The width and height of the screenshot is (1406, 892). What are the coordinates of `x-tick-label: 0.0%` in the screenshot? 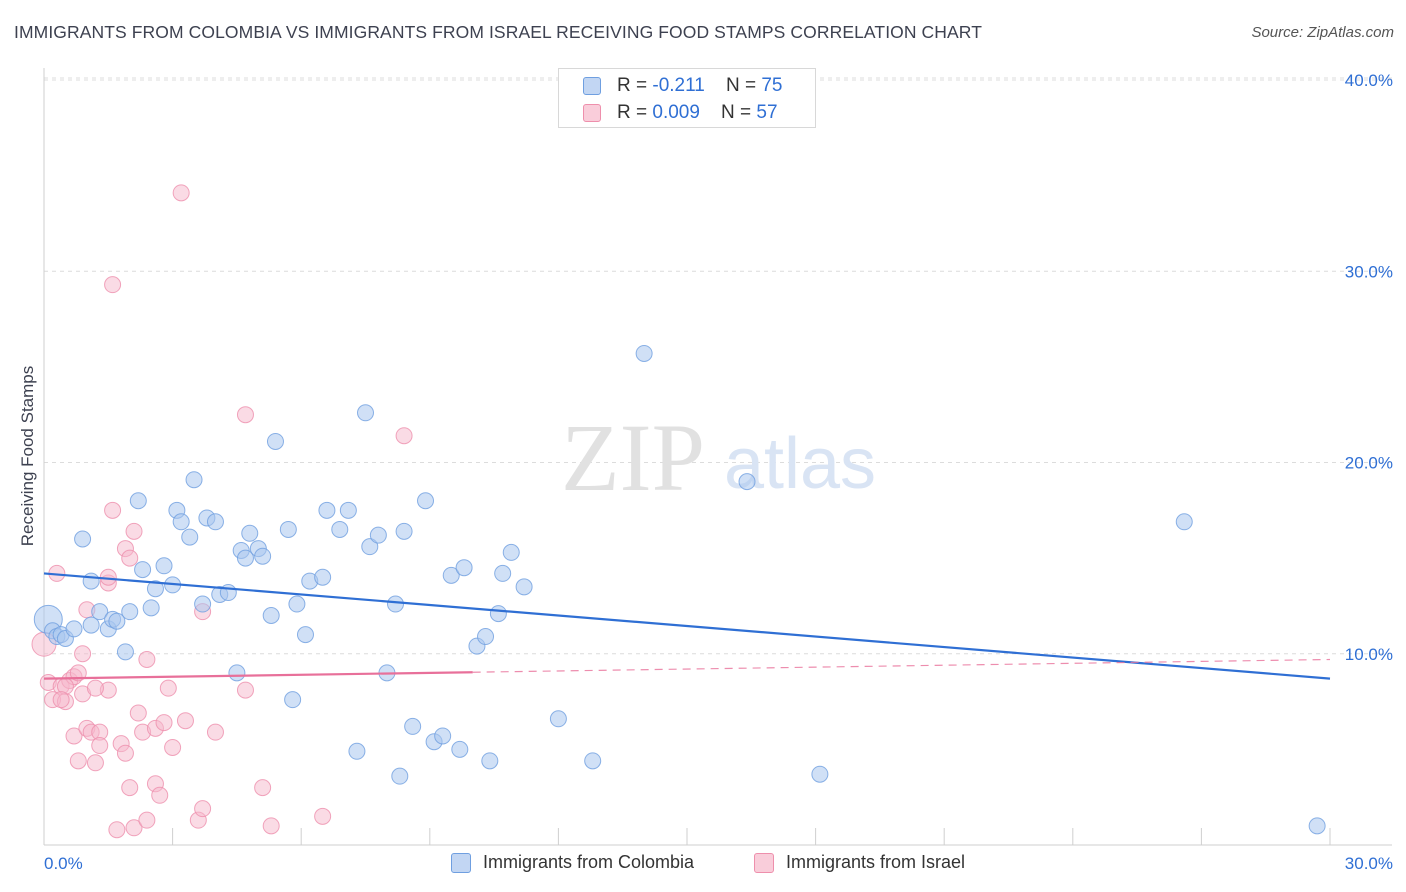 It's located at (63, 863).